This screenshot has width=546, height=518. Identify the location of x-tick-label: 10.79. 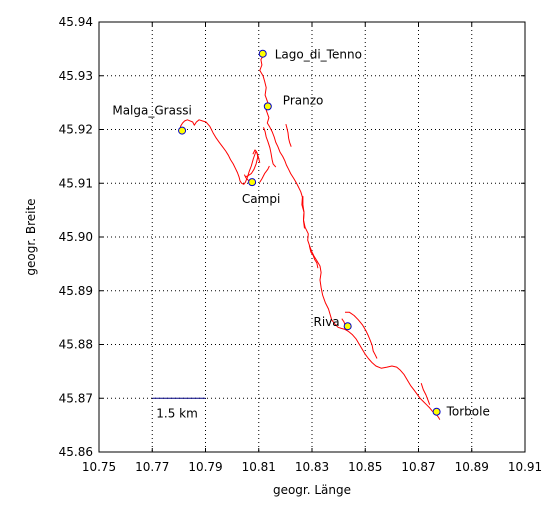
(205, 467).